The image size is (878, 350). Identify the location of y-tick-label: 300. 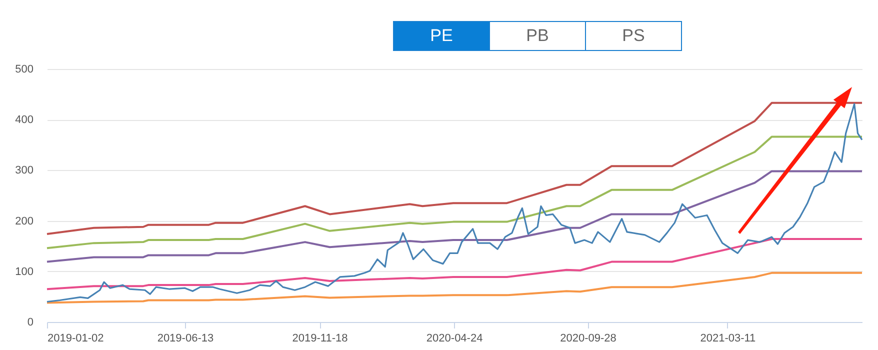
(24, 170).